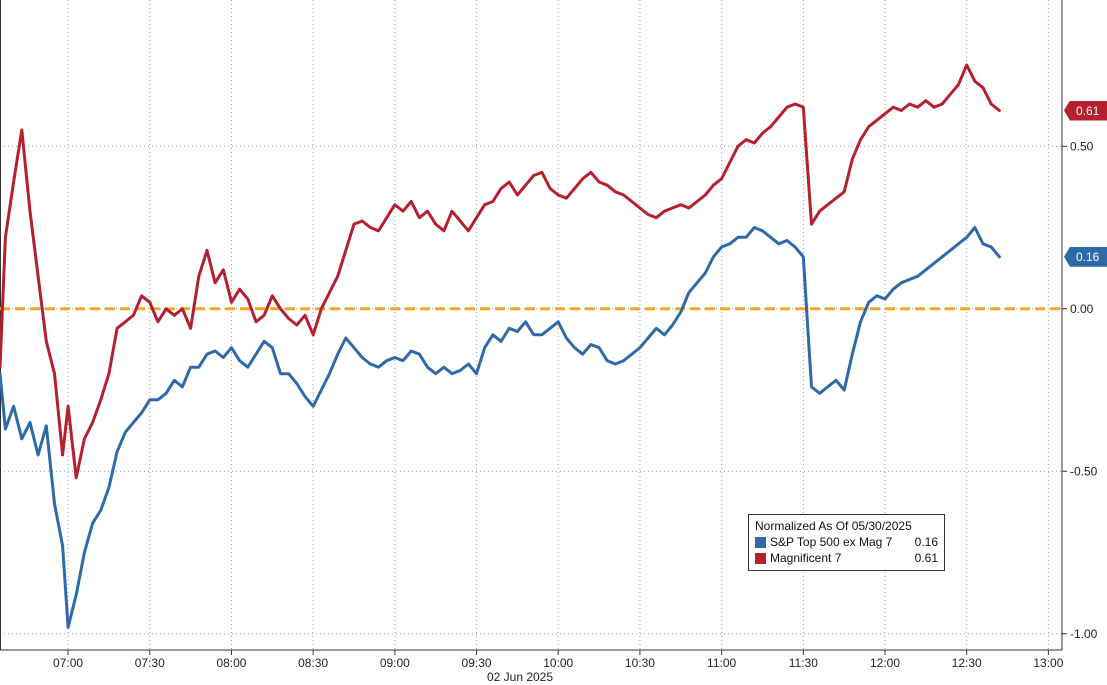 The image size is (1107, 685). Describe the element at coordinates (833, 526) in the screenshot. I see `legend-title: Normalized As Of 05/30/2025` at that location.